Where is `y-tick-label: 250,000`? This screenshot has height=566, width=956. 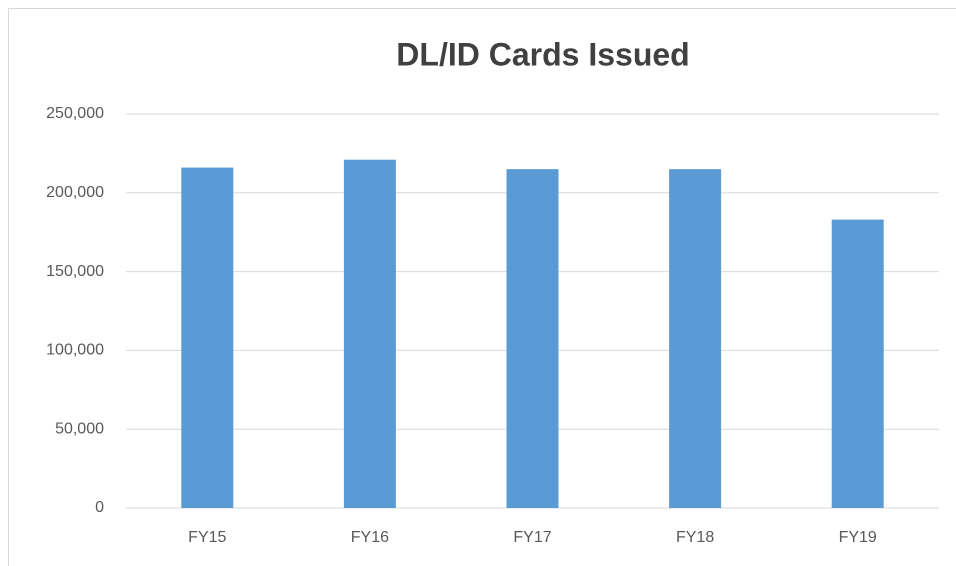
y-tick-label: 250,000 is located at coordinates (75, 113).